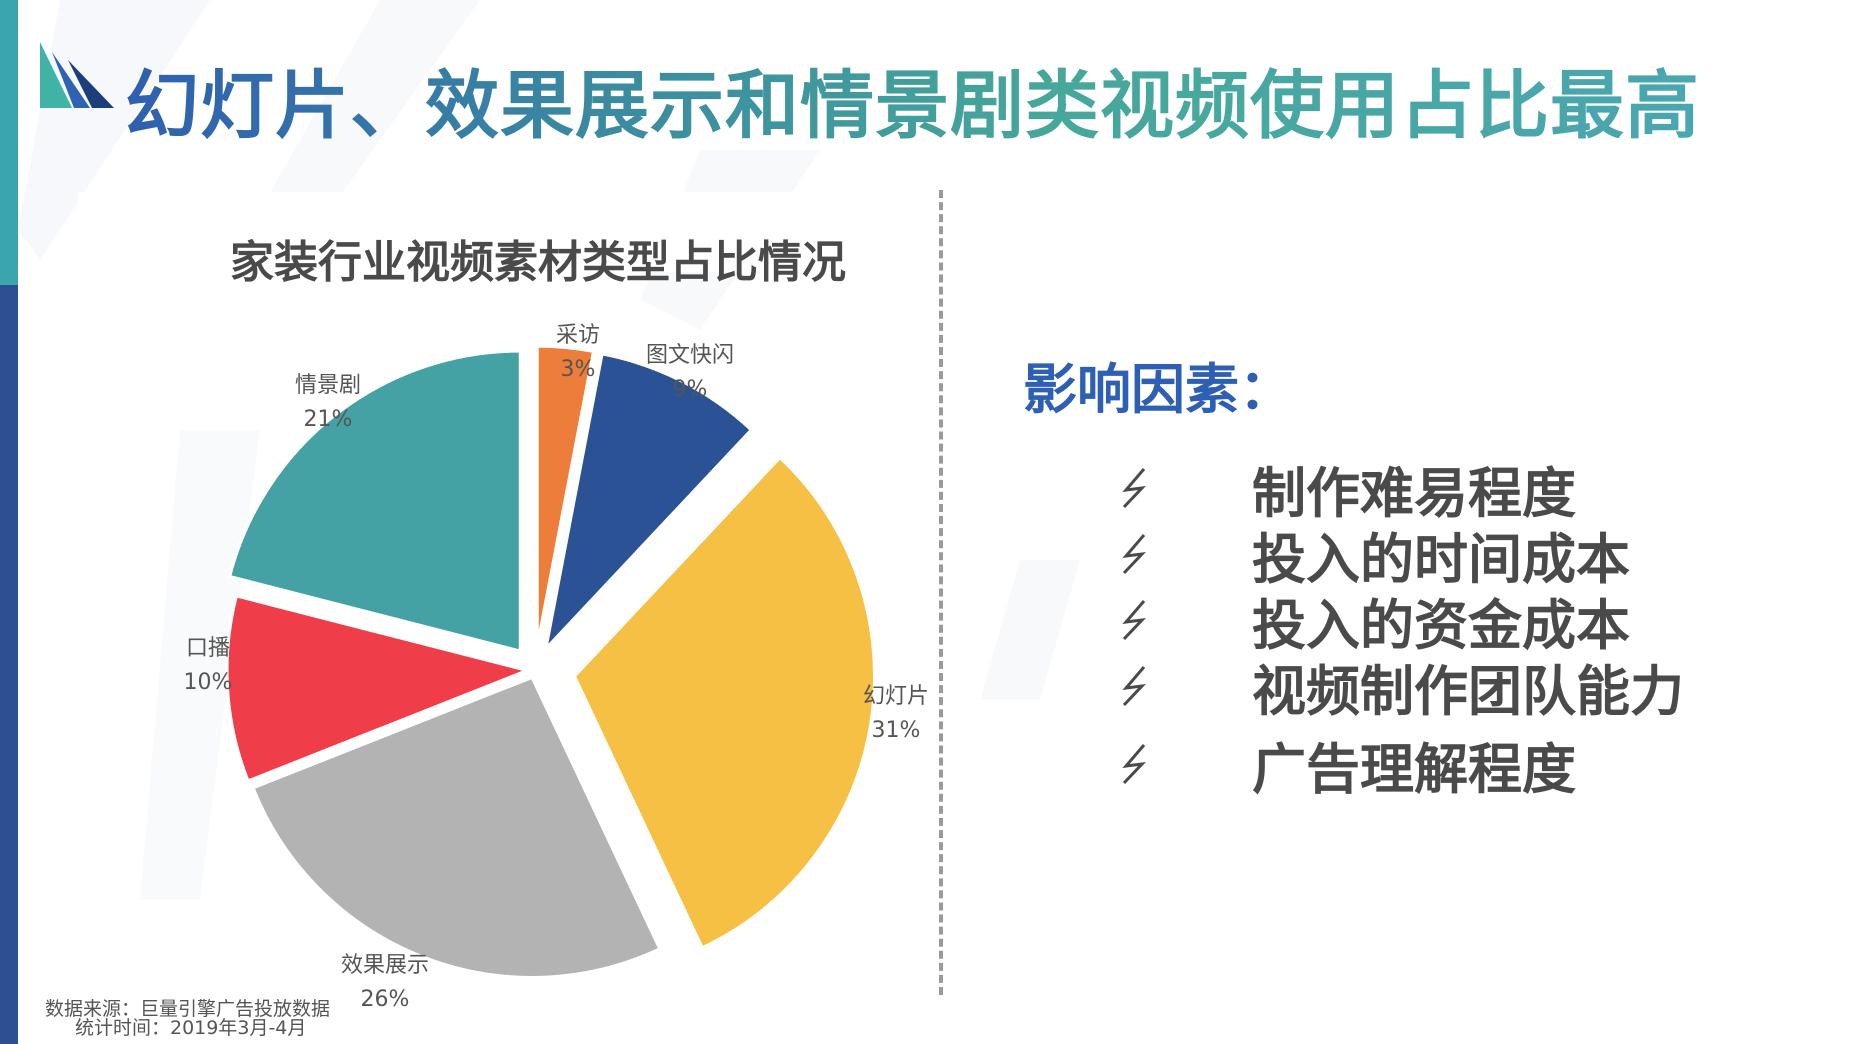 The width and height of the screenshot is (1872, 1044). Describe the element at coordinates (1441, 559) in the screenshot. I see `factor-label: 投入的时间成本` at that location.